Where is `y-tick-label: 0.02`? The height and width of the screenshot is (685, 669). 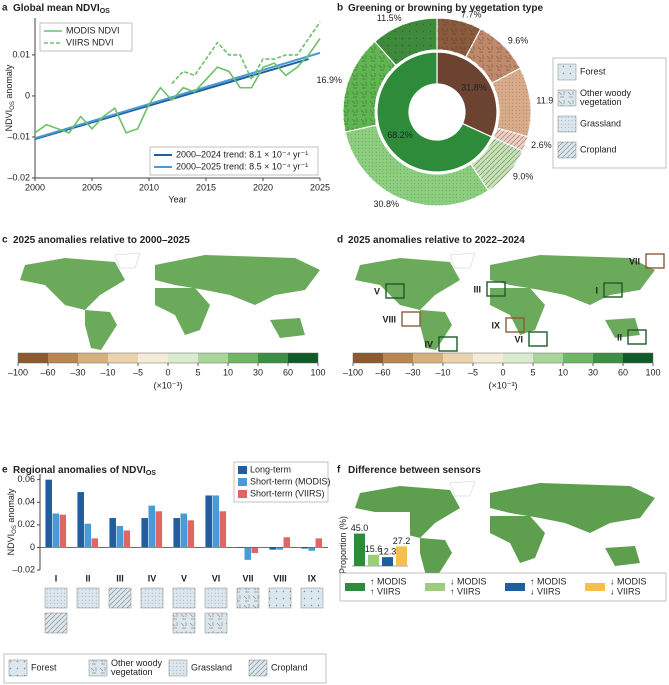 y-tick-label: 0.02 is located at coordinates (26, 524).